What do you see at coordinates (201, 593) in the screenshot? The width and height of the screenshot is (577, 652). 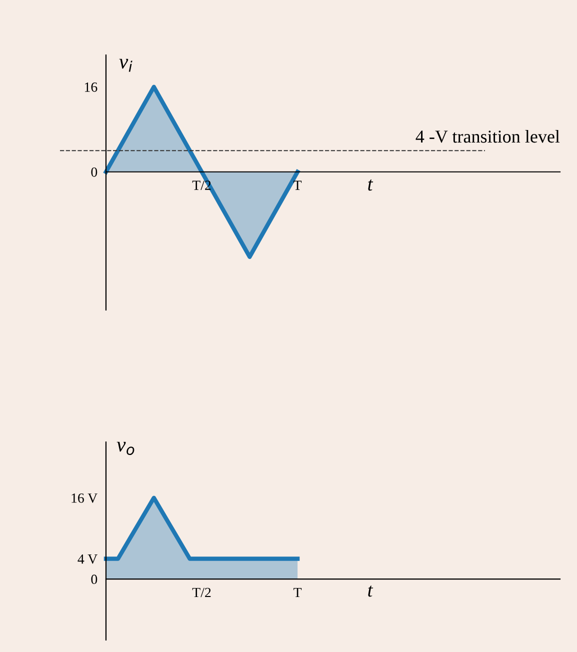 I see `x-tick-label: T/2` at bounding box center [201, 593].